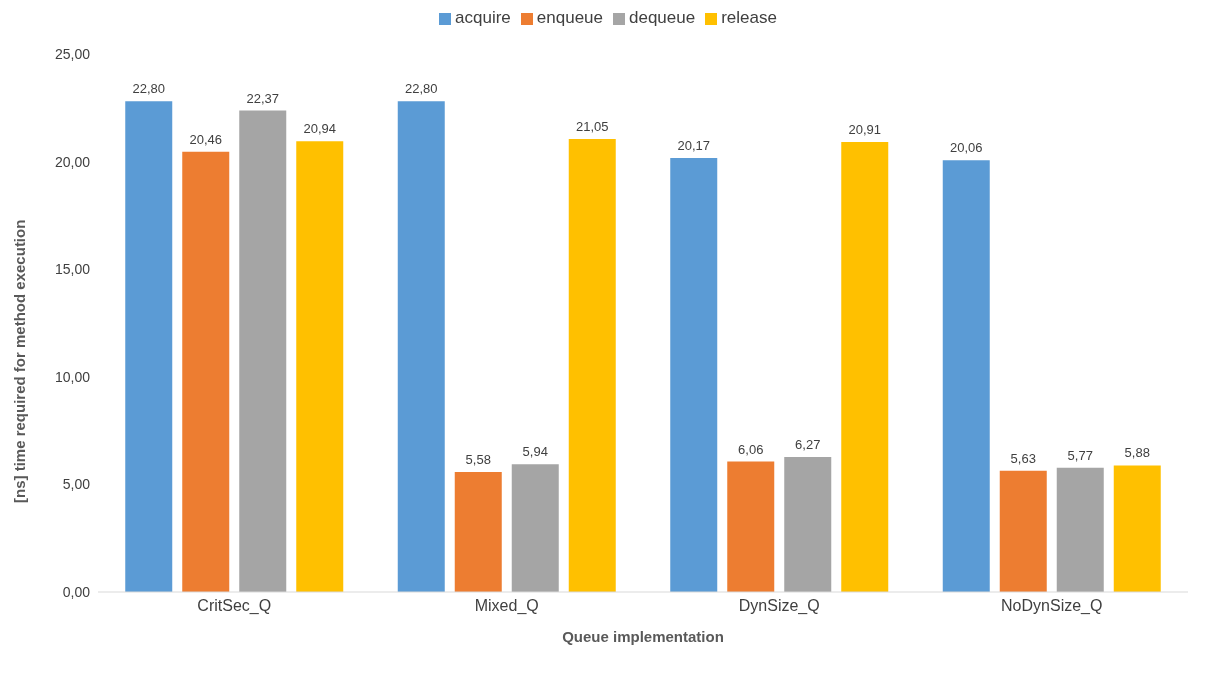 This screenshot has height=680, width=1208. What do you see at coordinates (76, 591) in the screenshot?
I see `y-tick-label: 0,00` at bounding box center [76, 591].